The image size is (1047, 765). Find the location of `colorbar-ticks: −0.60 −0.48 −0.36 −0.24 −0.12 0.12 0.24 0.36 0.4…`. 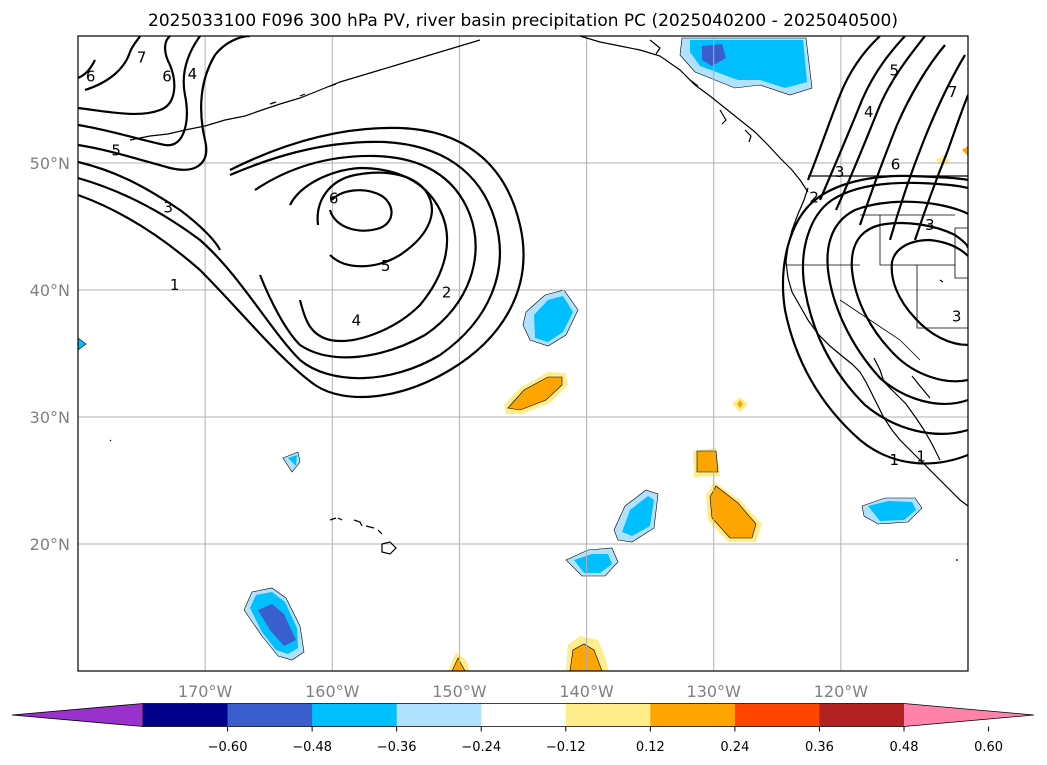

colorbar-ticks: −0.60 −0.48 −0.36 −0.24 −0.12 0.12 0.24 0.36 0.4… is located at coordinates (605, 740).